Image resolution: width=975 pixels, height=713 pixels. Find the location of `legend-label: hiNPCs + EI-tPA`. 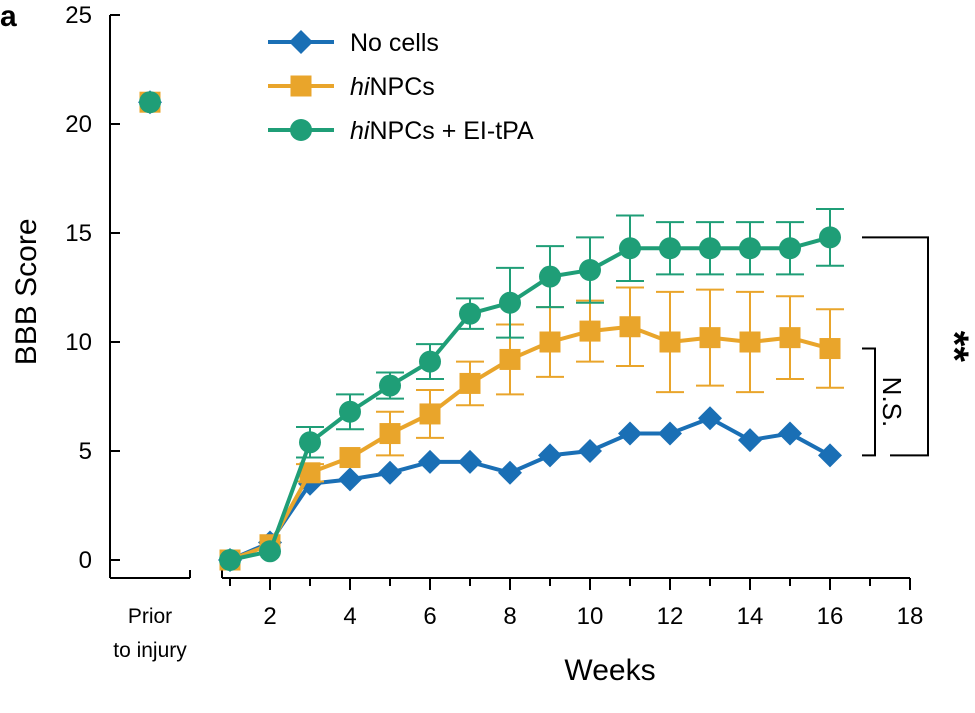

legend-label: hiNPCs + EI-tPA is located at coordinates (442, 131).